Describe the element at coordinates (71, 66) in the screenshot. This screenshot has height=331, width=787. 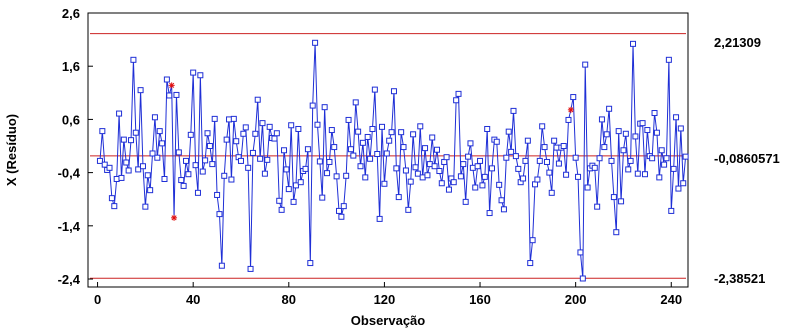
I see `y-tick-label: 1,6` at that location.